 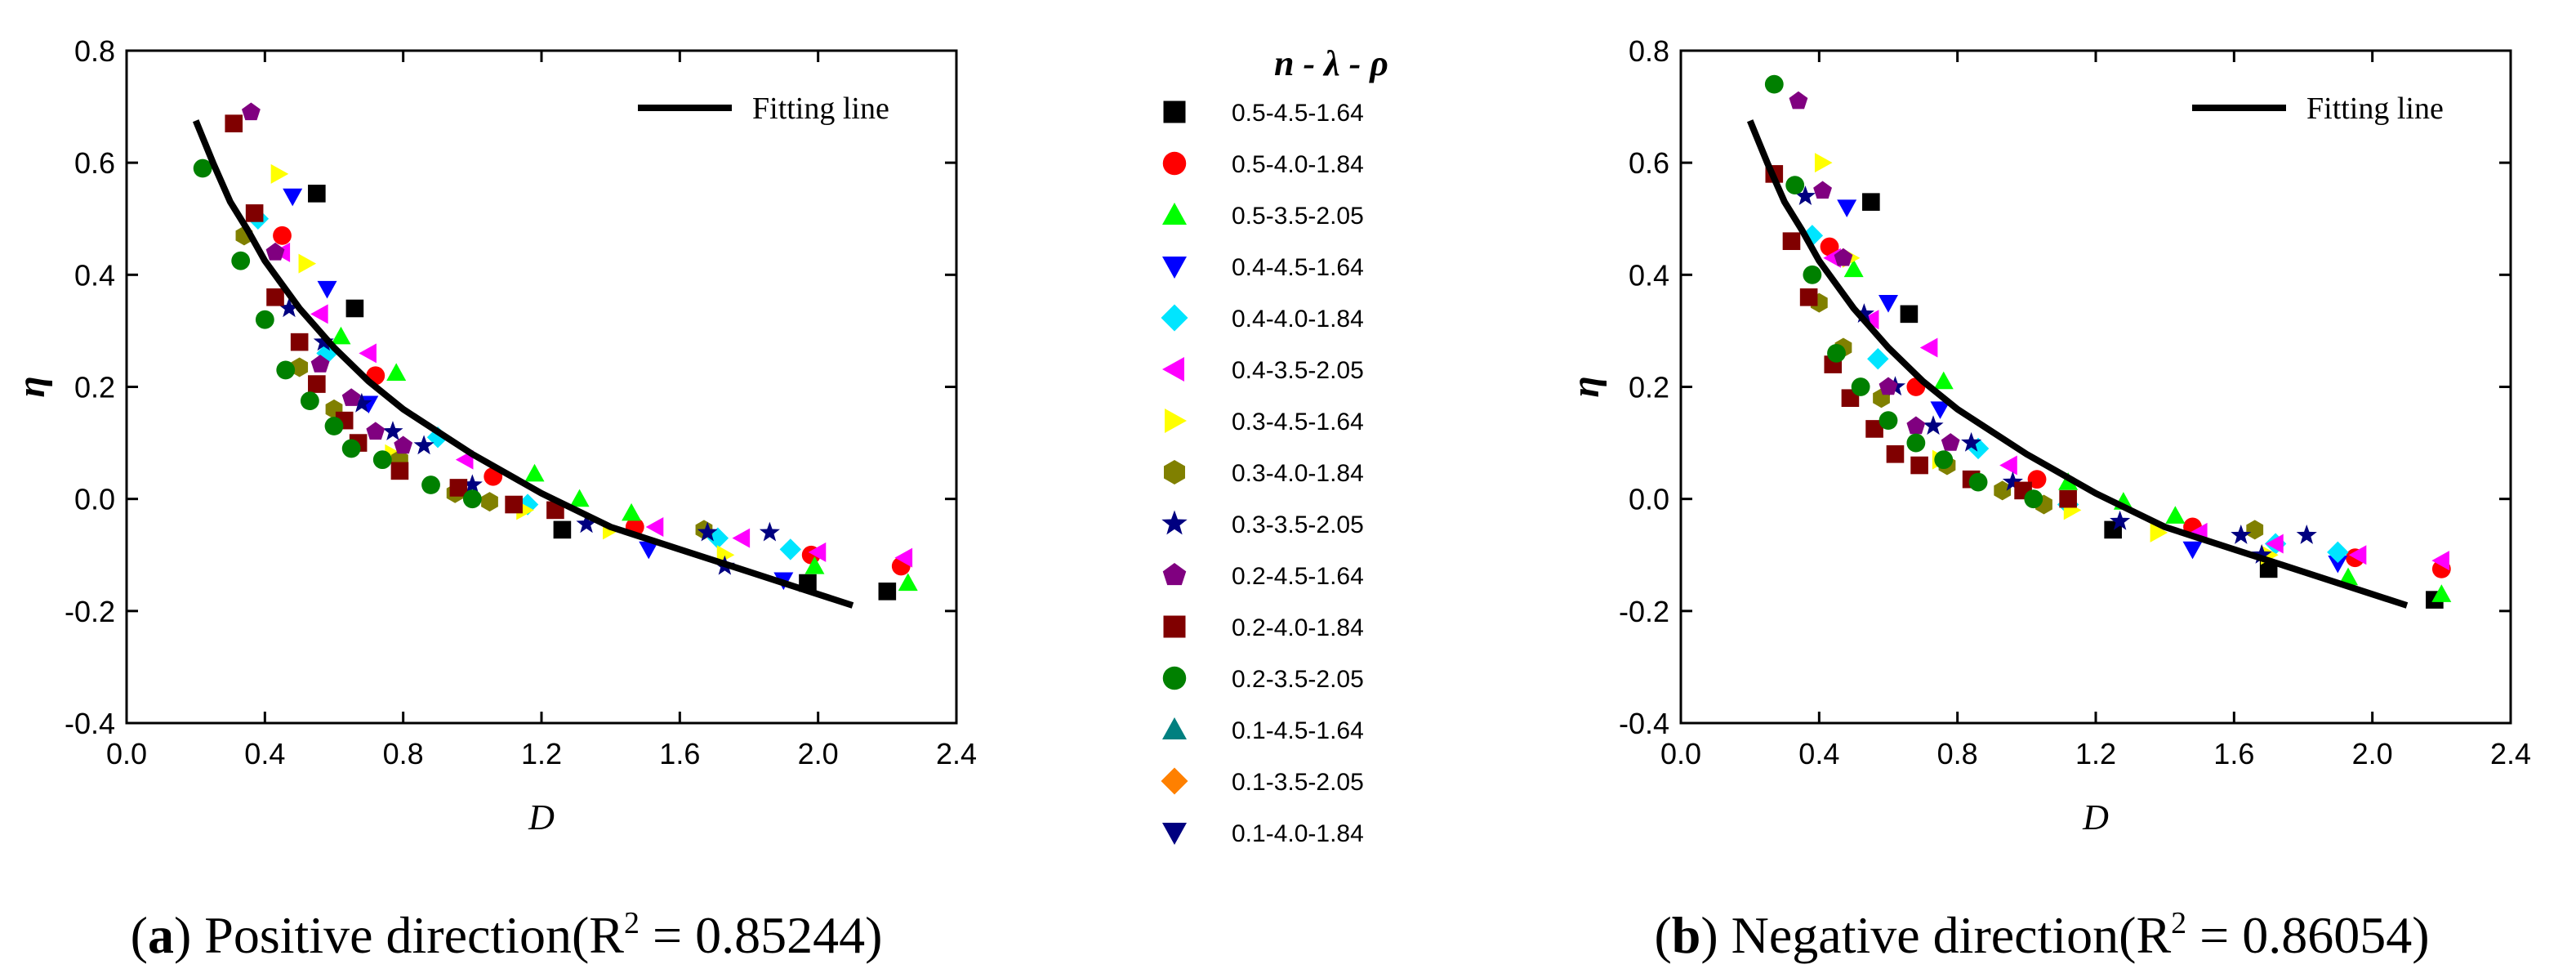 What do you see at coordinates (1644, 723) in the screenshot?
I see `y-tick-label: -0.4` at bounding box center [1644, 723].